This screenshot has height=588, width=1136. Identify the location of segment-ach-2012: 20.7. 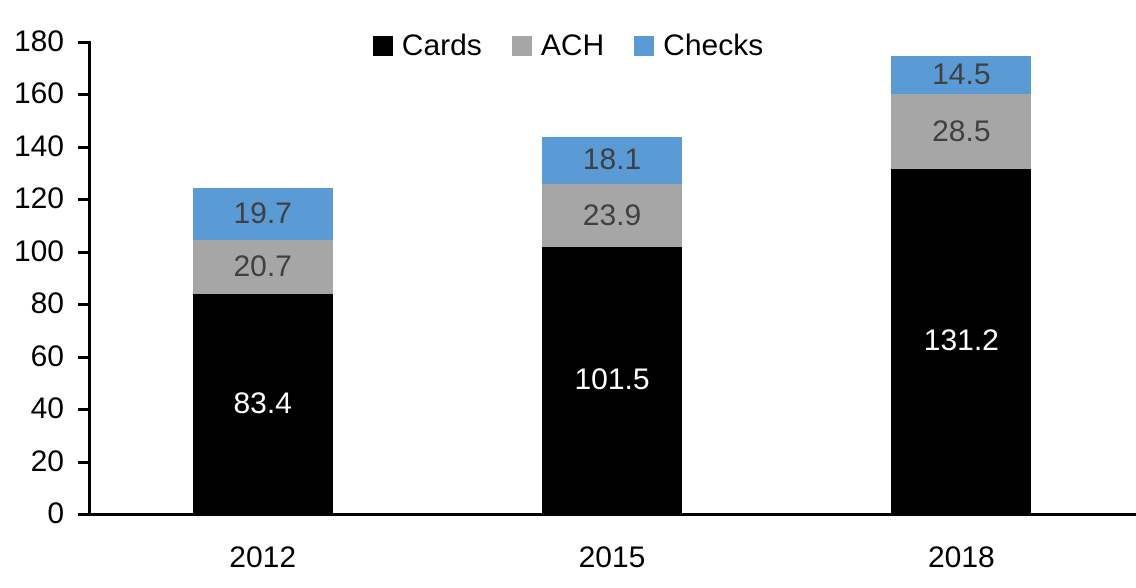
(262, 267).